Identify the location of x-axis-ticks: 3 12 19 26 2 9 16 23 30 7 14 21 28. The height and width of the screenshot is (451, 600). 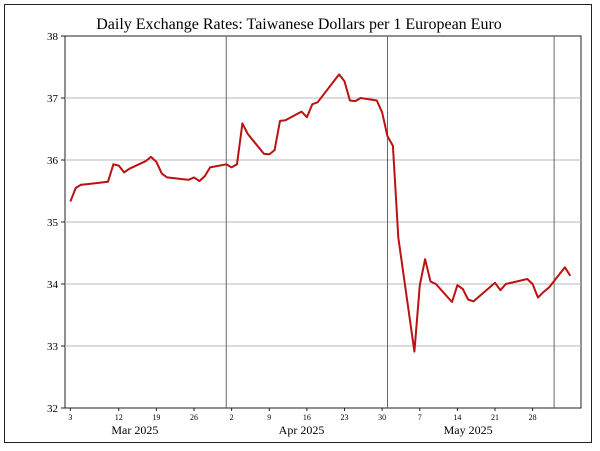
(302, 415).